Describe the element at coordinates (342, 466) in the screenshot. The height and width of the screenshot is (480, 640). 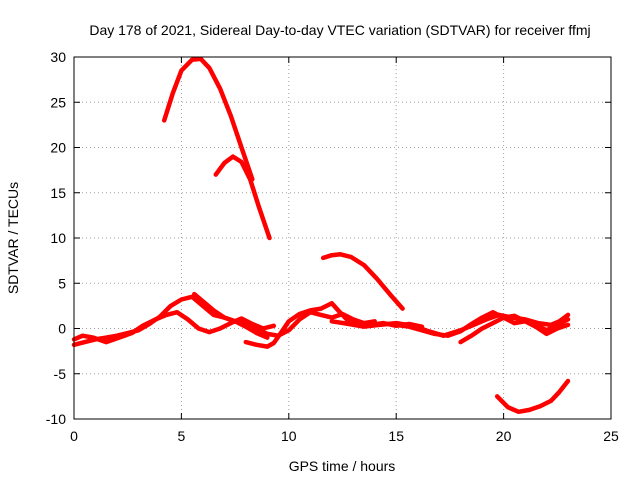
I see `x-axis-label: GPS time / hours` at that location.